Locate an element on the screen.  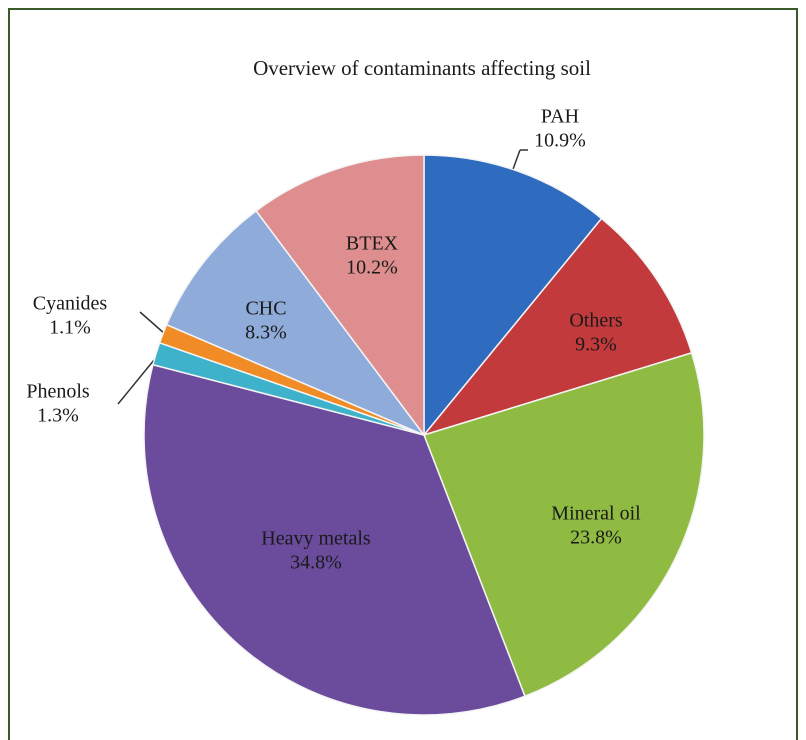
slice-value-label: 10.2% is located at coordinates (372, 268).